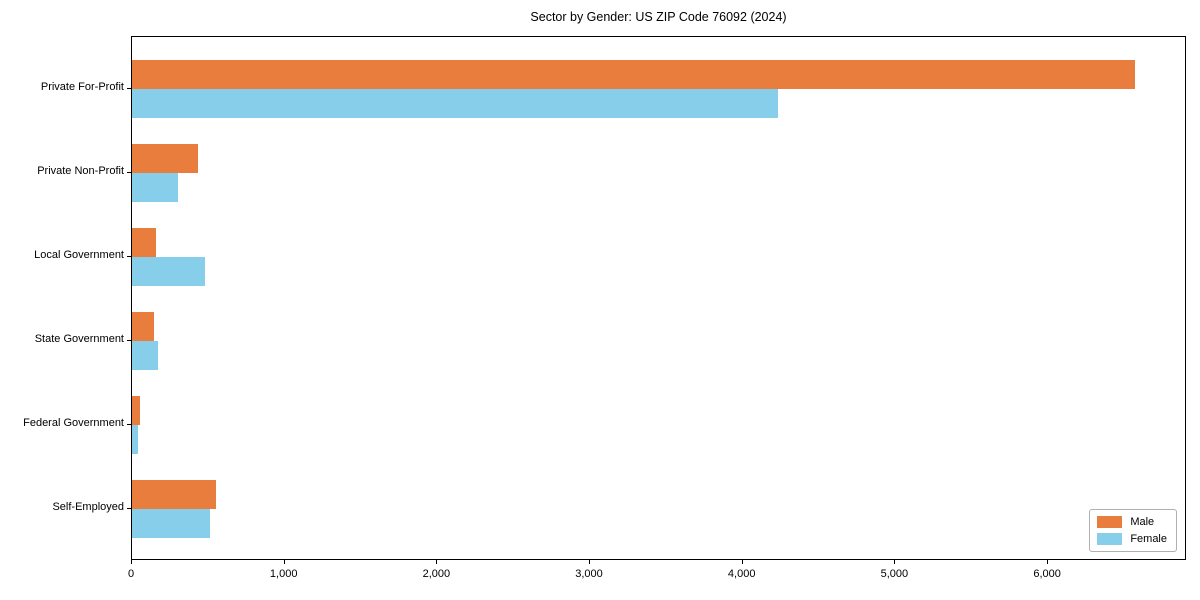 Image resolution: width=1200 pixels, height=600 pixels. Describe the element at coordinates (80, 171) in the screenshot. I see `y-tick-label: Private Non-Profit` at that location.